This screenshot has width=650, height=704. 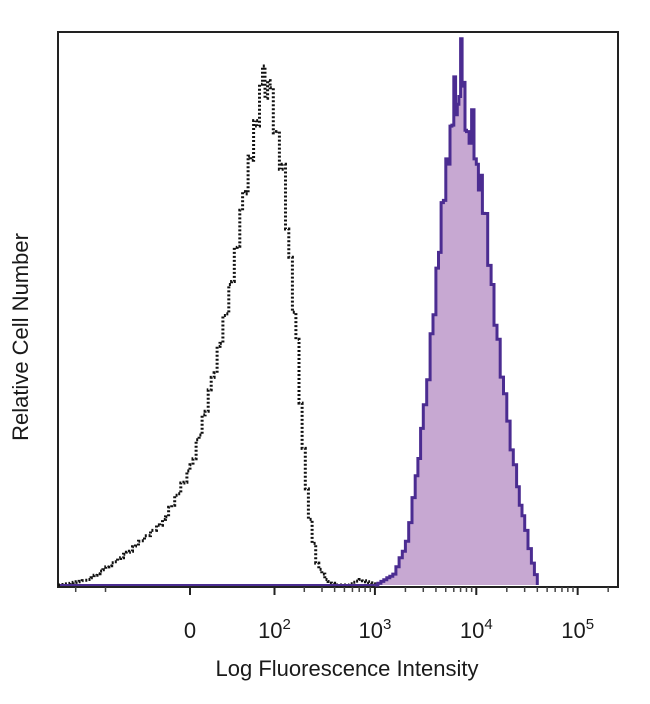 I want to click on x-tick-label: 0, so click(x=190, y=630).